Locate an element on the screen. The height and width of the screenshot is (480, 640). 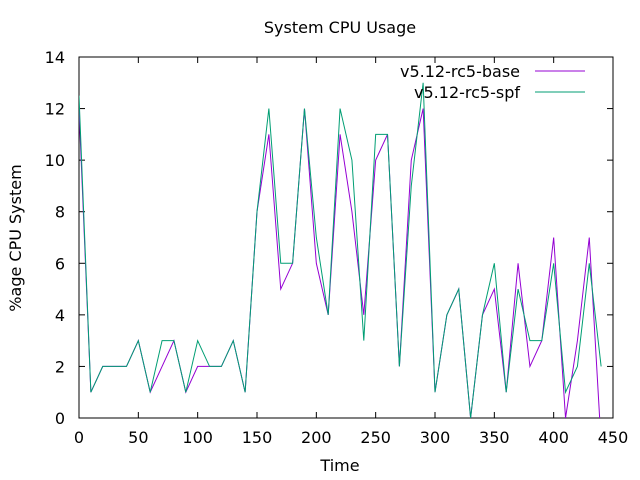
y-tick-label: 4 is located at coordinates (60, 315).